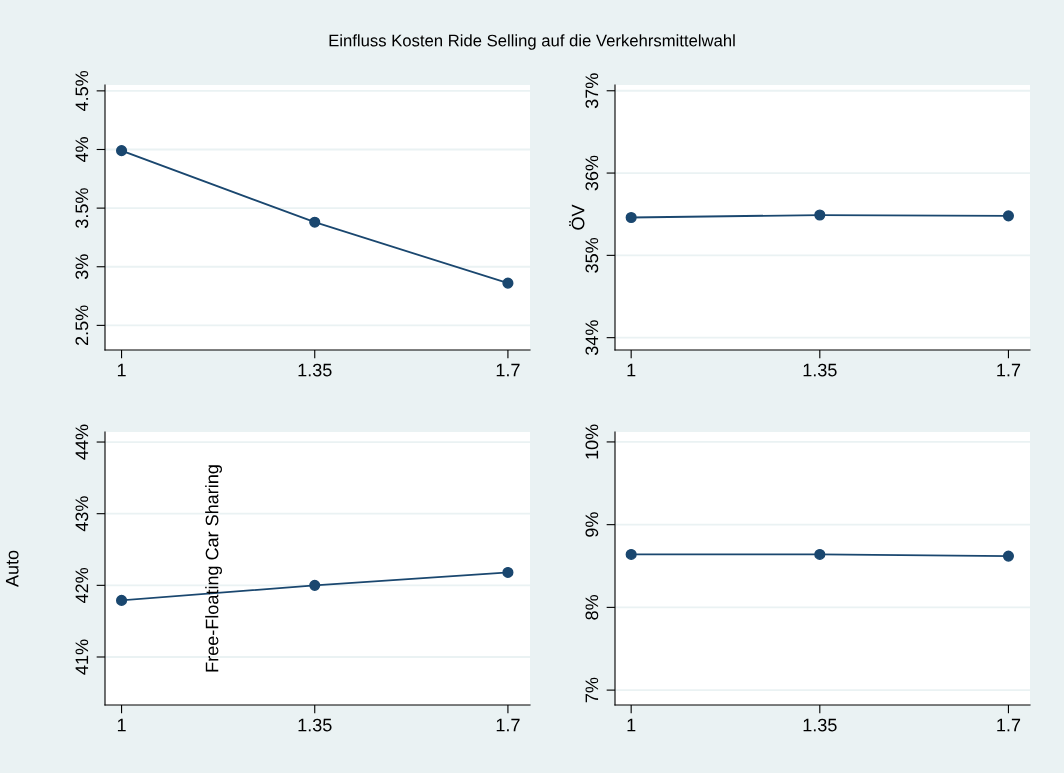 Image resolution: width=1064 pixels, height=773 pixels. Describe the element at coordinates (82, 150) in the screenshot. I see `y-tick-label: 4%` at that location.